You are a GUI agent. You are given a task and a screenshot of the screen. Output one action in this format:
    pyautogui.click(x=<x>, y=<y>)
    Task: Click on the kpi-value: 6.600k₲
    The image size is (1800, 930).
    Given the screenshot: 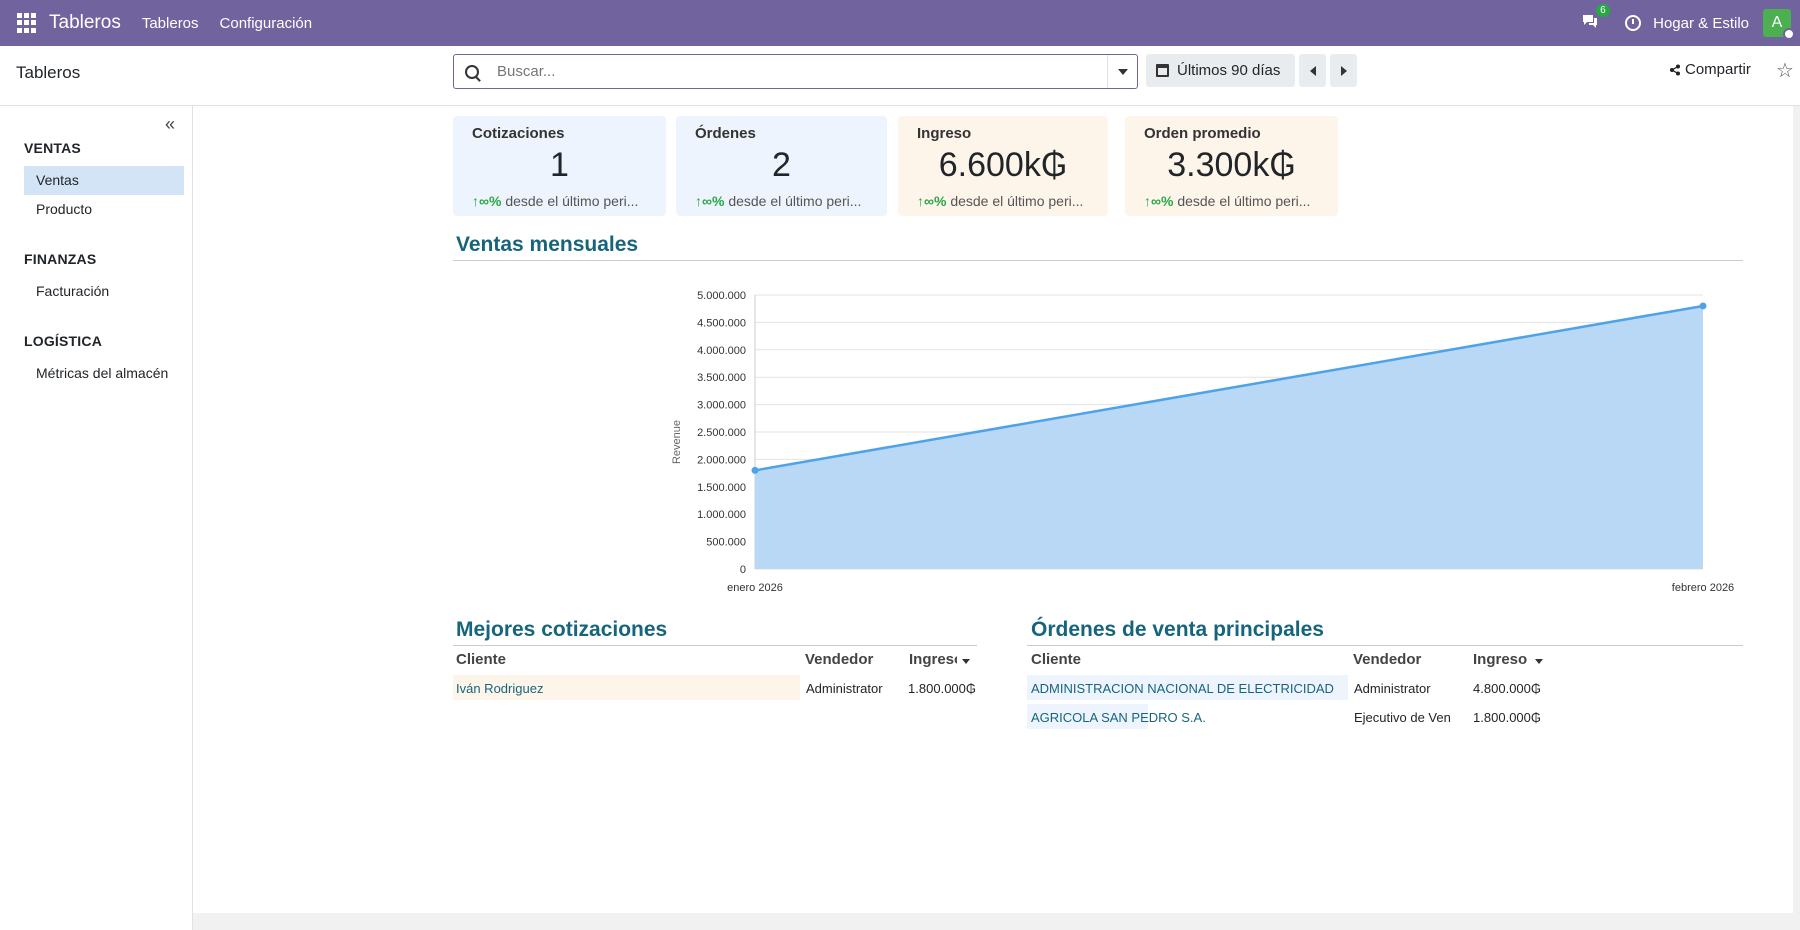 What is the action you would take?
    pyautogui.click(x=1003, y=165)
    